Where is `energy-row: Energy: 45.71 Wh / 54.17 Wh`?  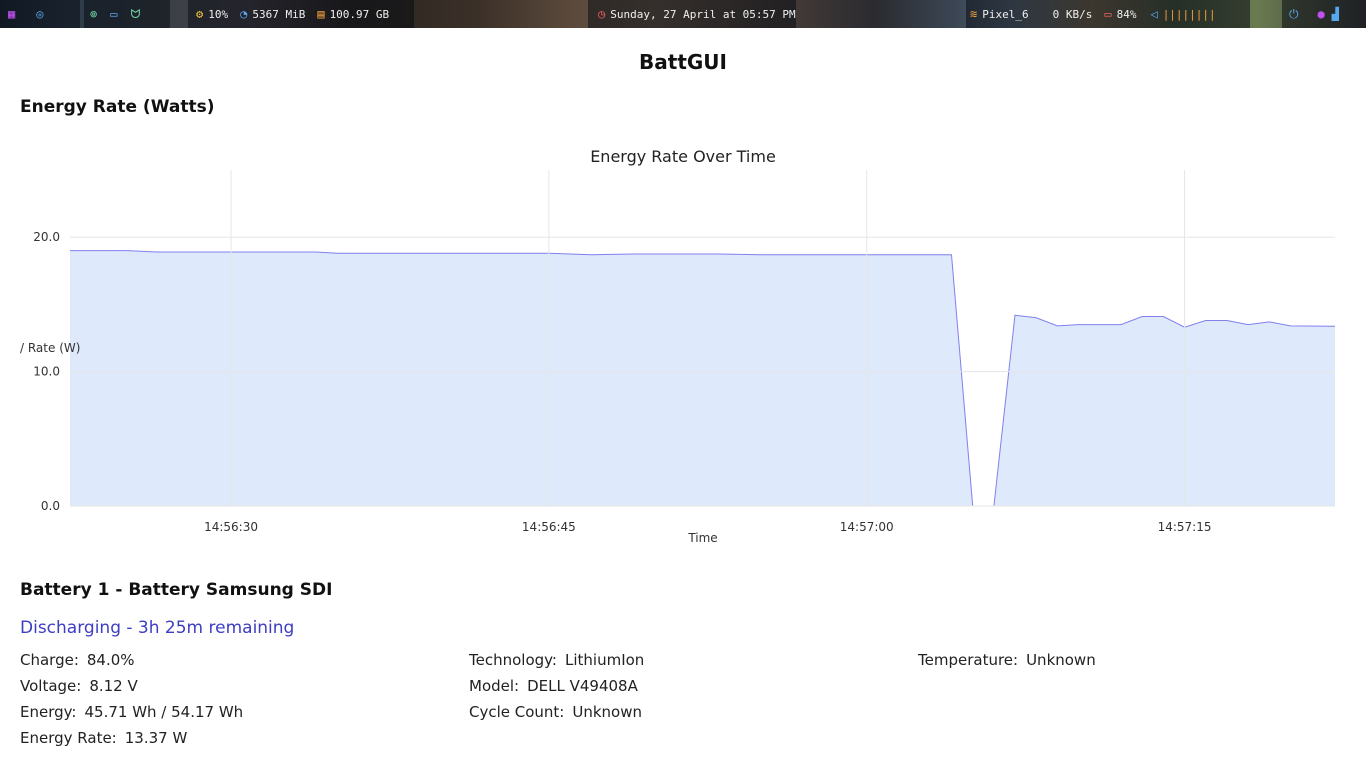 energy-row: Energy: 45.71 Wh / 54.17 Wh is located at coordinates (131, 712).